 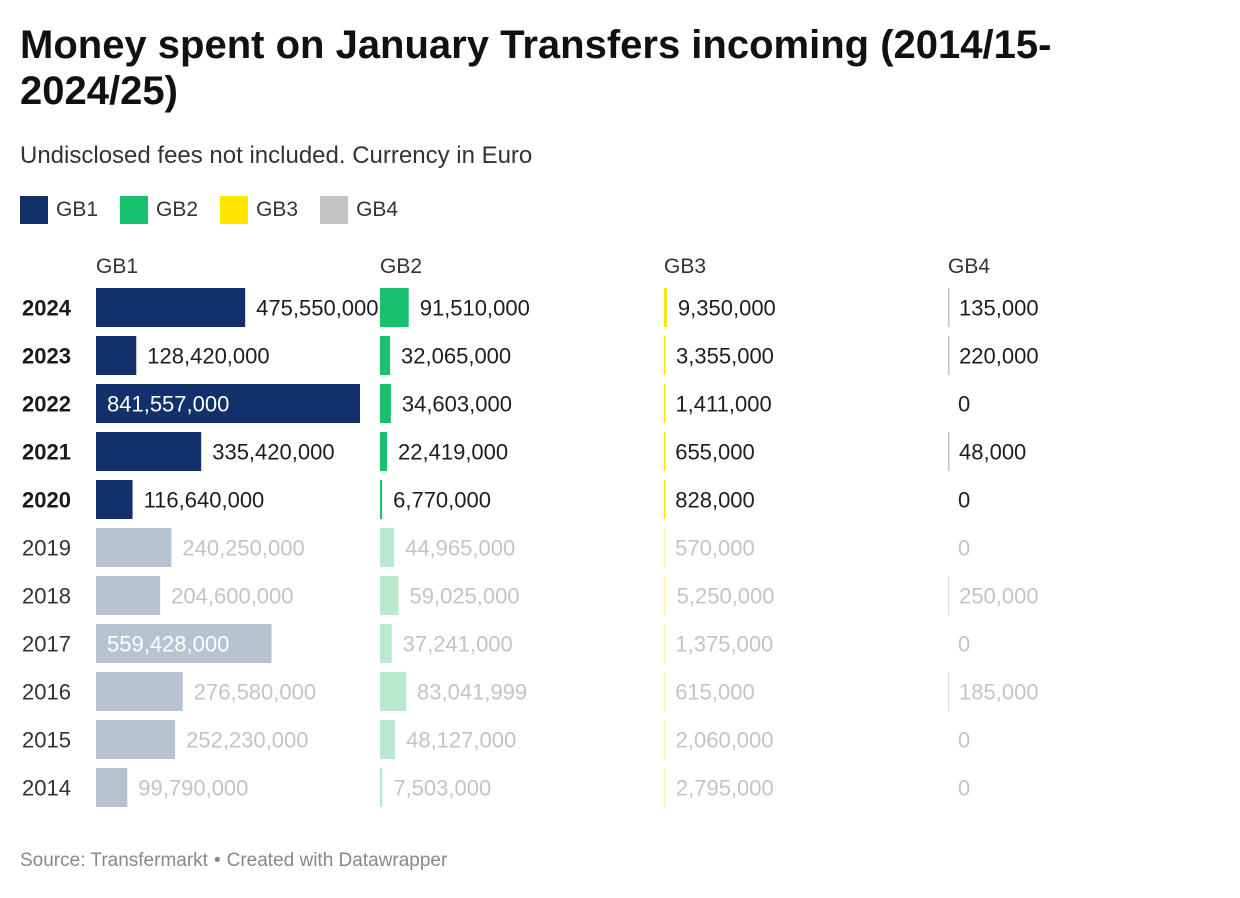 What do you see at coordinates (715, 548) in the screenshot?
I see `value-label-gb3-2019: 570,000` at bounding box center [715, 548].